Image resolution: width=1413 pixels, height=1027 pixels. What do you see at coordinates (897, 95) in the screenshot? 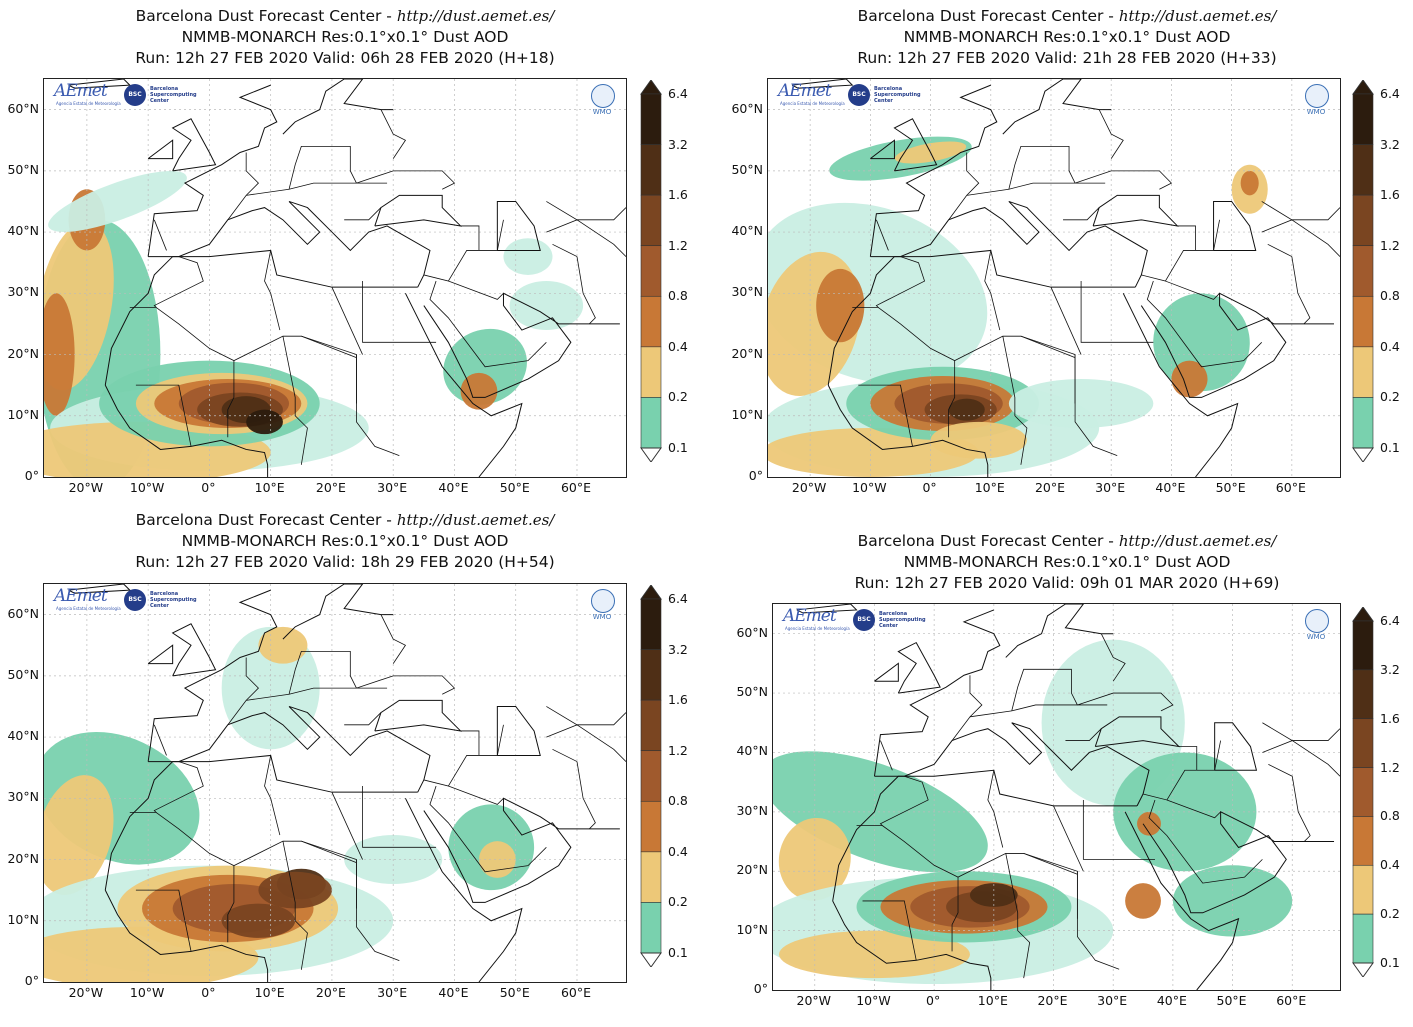
I see `bsc-logo-text: Barcelona Supercomputing Center` at bounding box center [897, 95].